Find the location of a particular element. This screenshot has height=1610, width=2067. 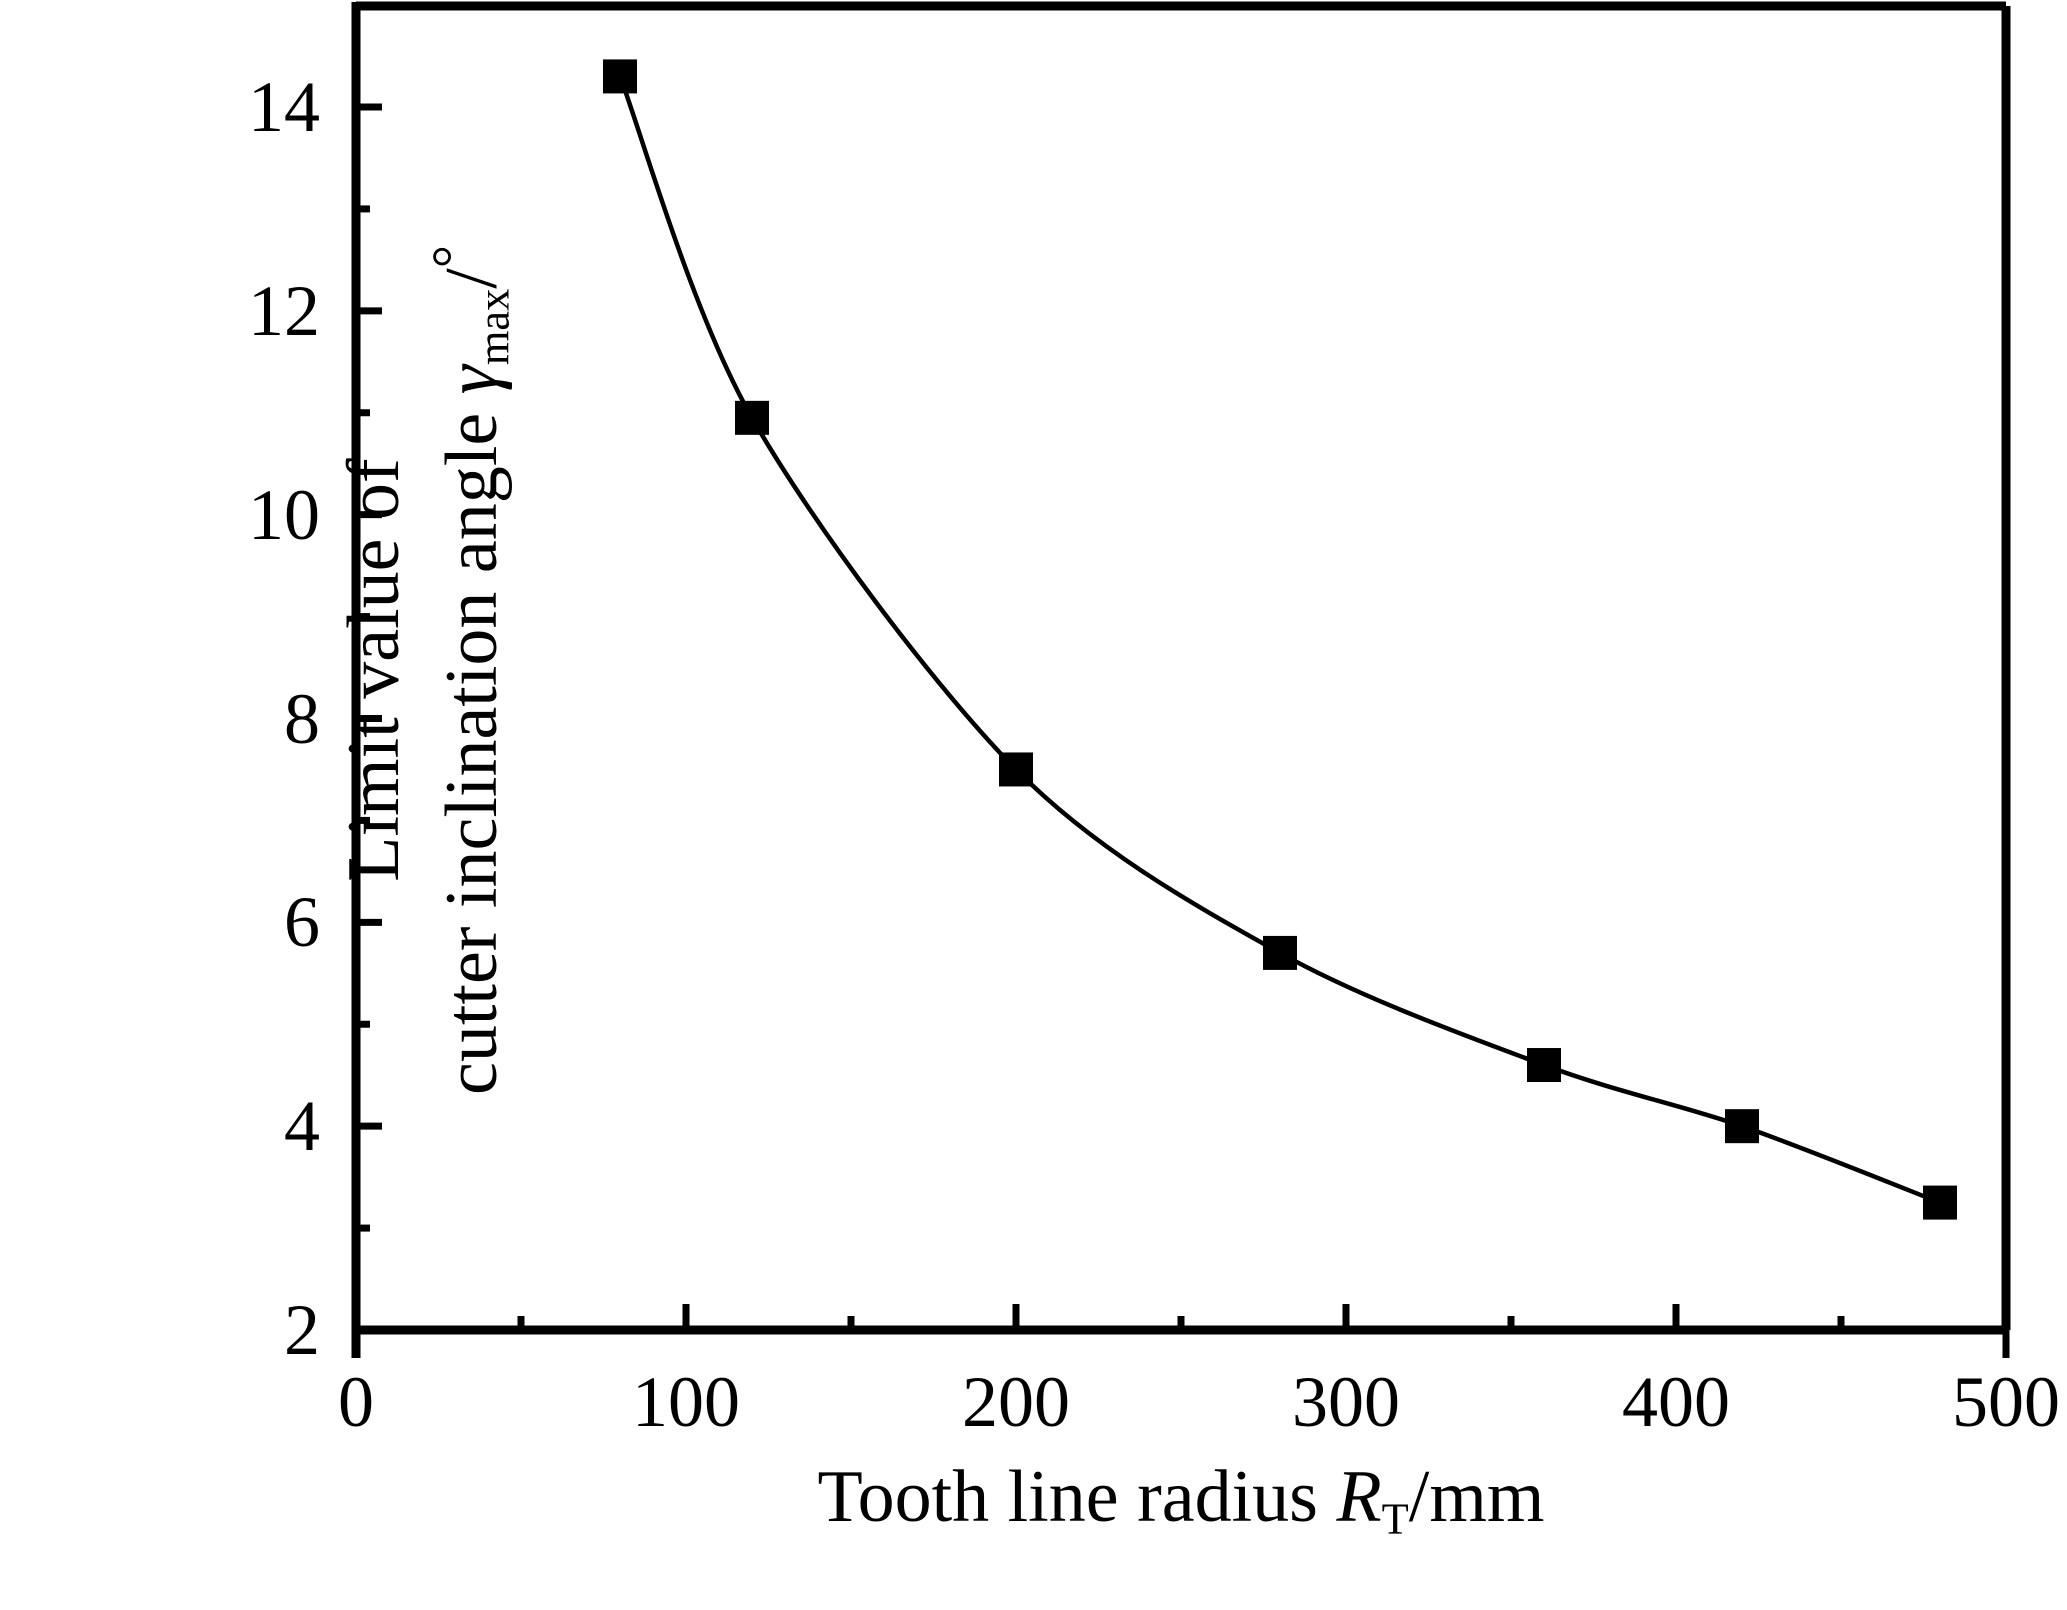

y-tick-label: 12 is located at coordinates (284, 310).